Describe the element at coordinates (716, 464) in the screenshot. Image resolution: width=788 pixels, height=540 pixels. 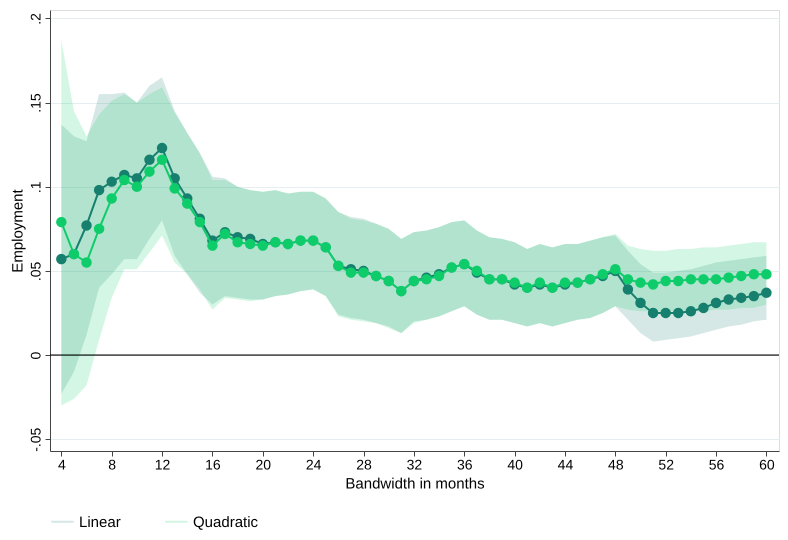
I see `x-tick-label: 56` at that location.